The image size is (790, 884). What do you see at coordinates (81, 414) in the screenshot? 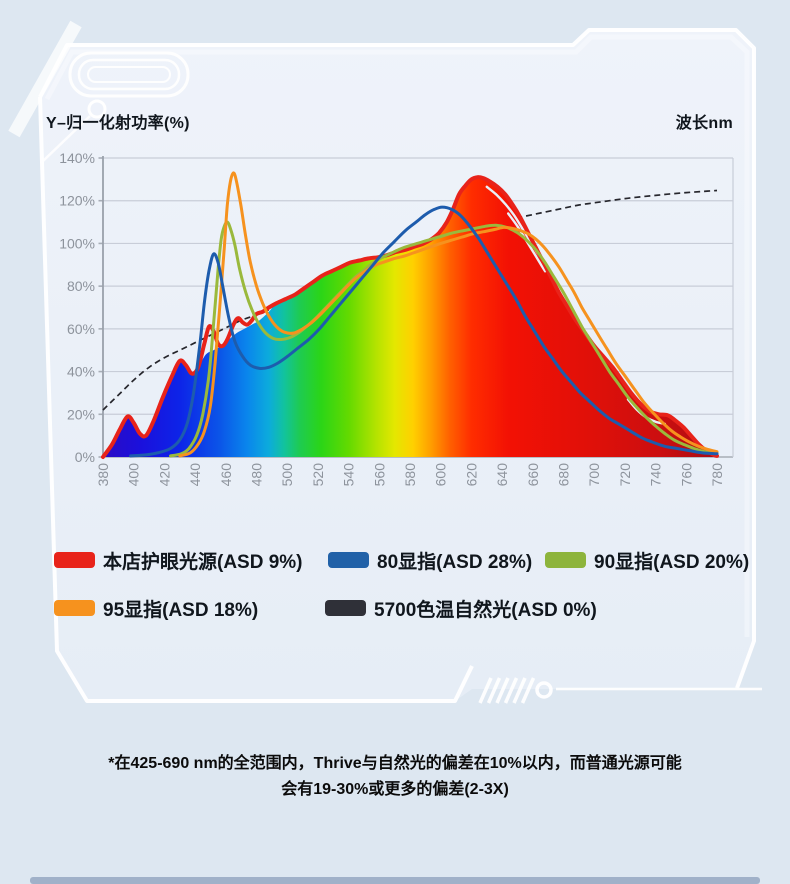
I see `y-tick-label: 20%` at bounding box center [81, 414].